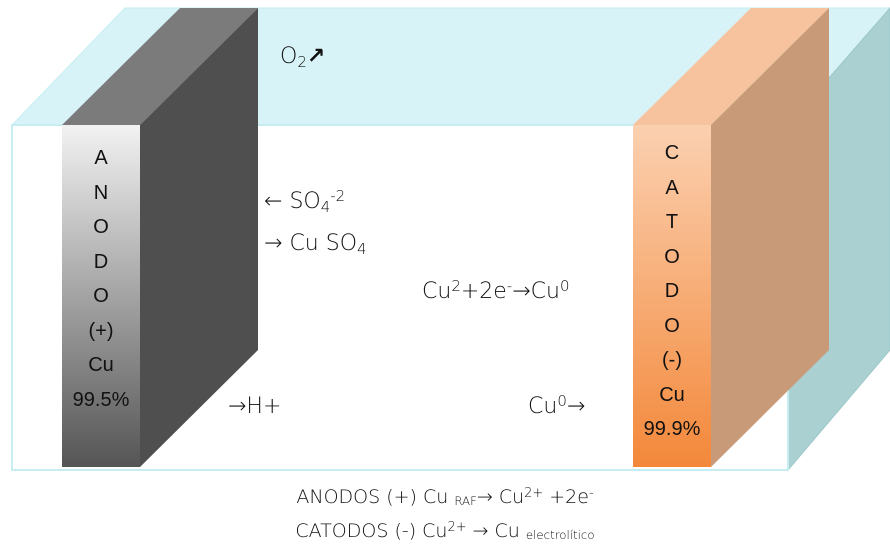 The width and height of the screenshot is (890, 557). What do you see at coordinates (101, 158) in the screenshot?
I see `anode-label-letter: A` at bounding box center [101, 158].